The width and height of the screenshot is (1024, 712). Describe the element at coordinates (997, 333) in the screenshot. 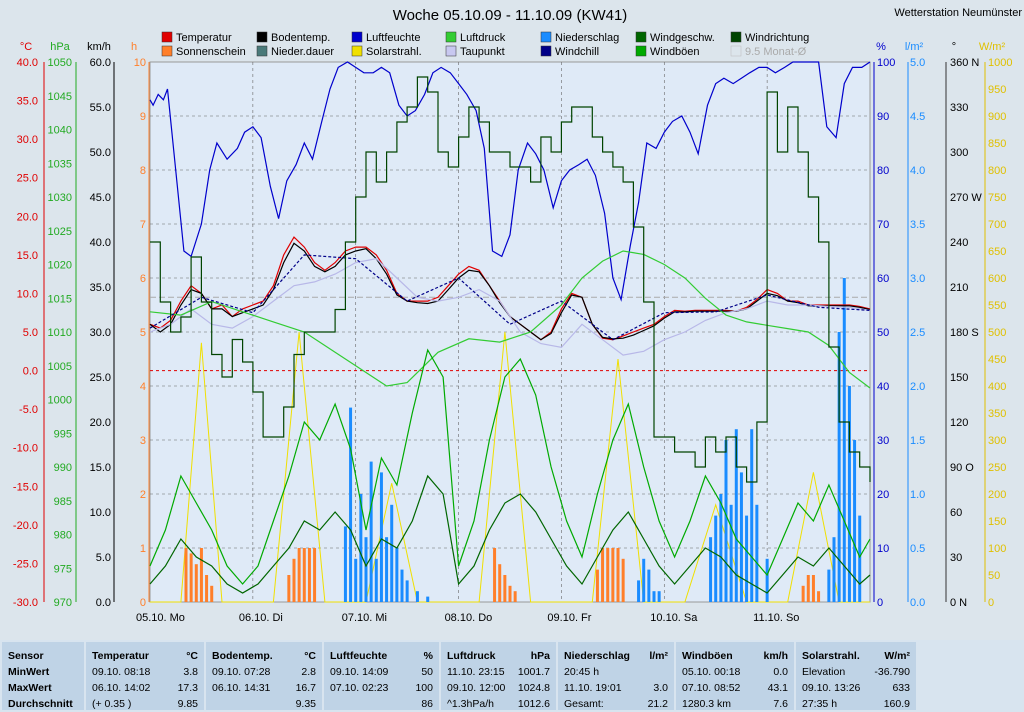

I see `axis-tick-solar: 500` at that location.